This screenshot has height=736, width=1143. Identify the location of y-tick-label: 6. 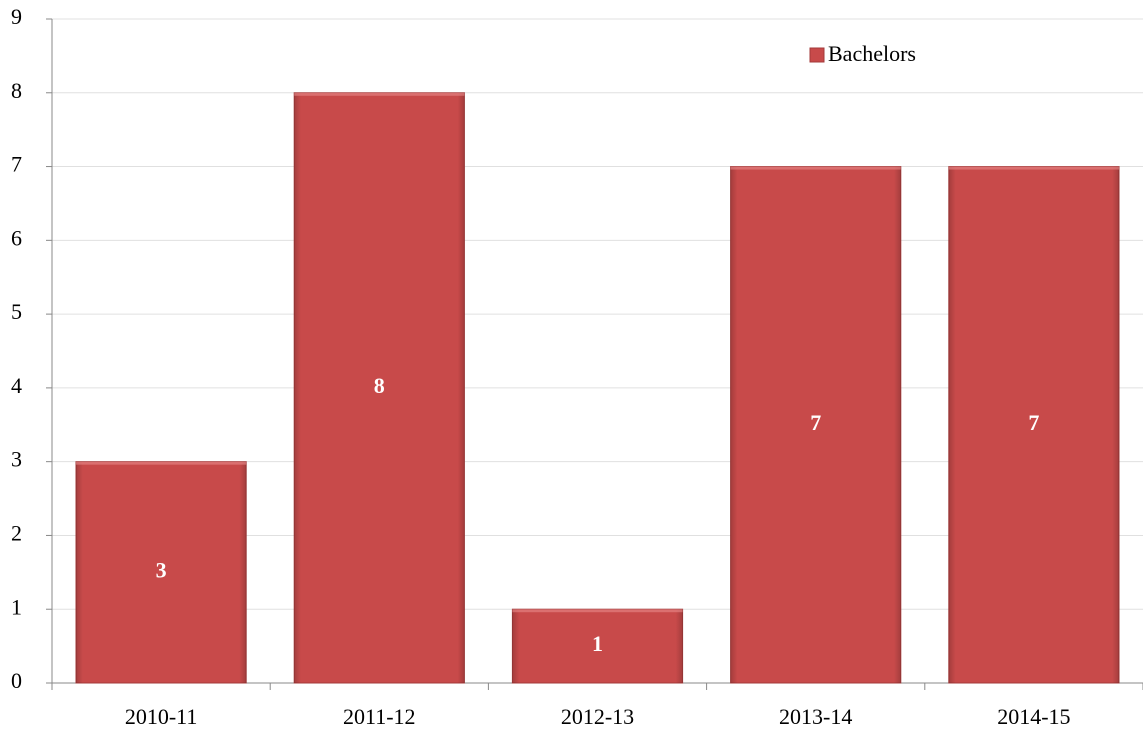
(16, 237).